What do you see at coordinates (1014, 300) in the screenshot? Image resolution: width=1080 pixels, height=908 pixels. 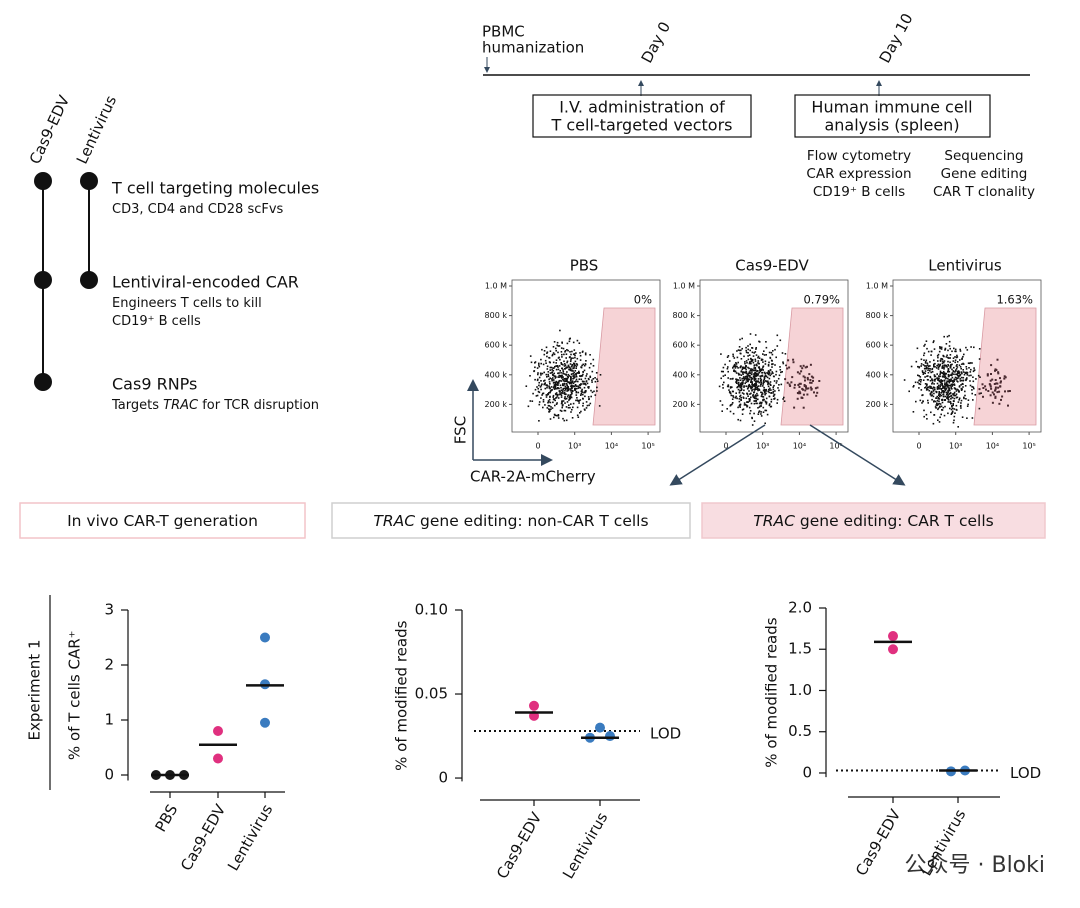 I see `gate-percent: 1.63%` at bounding box center [1014, 300].